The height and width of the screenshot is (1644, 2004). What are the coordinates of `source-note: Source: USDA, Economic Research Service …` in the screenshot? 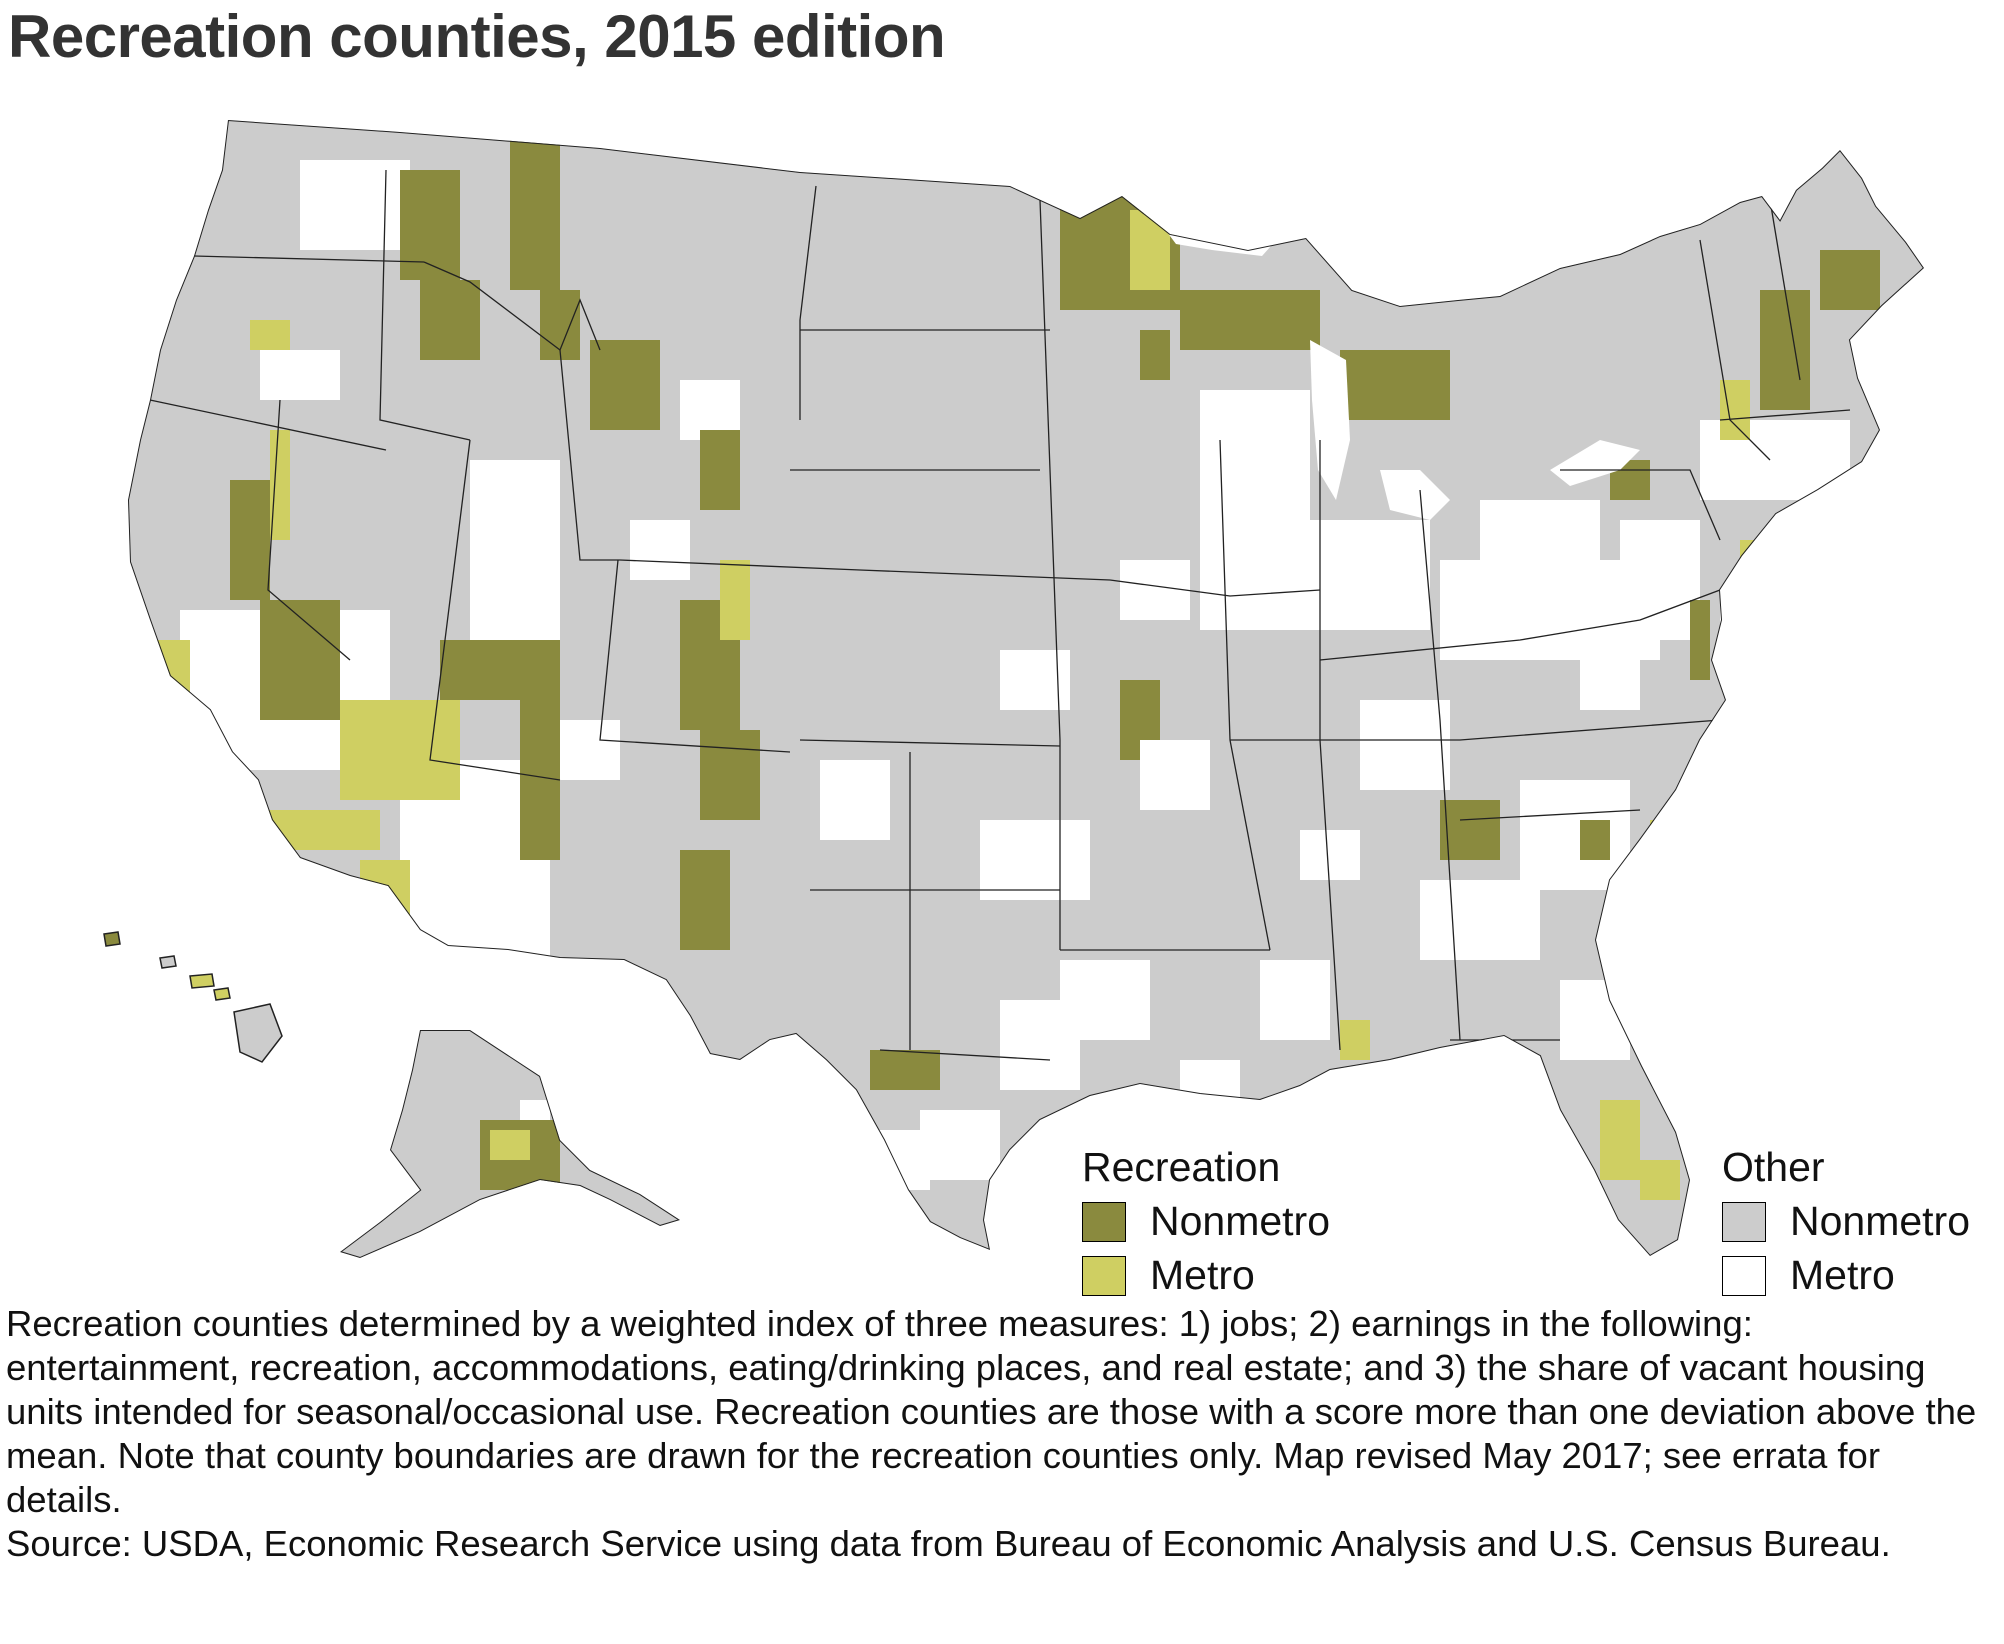 It's located at (948, 1543).